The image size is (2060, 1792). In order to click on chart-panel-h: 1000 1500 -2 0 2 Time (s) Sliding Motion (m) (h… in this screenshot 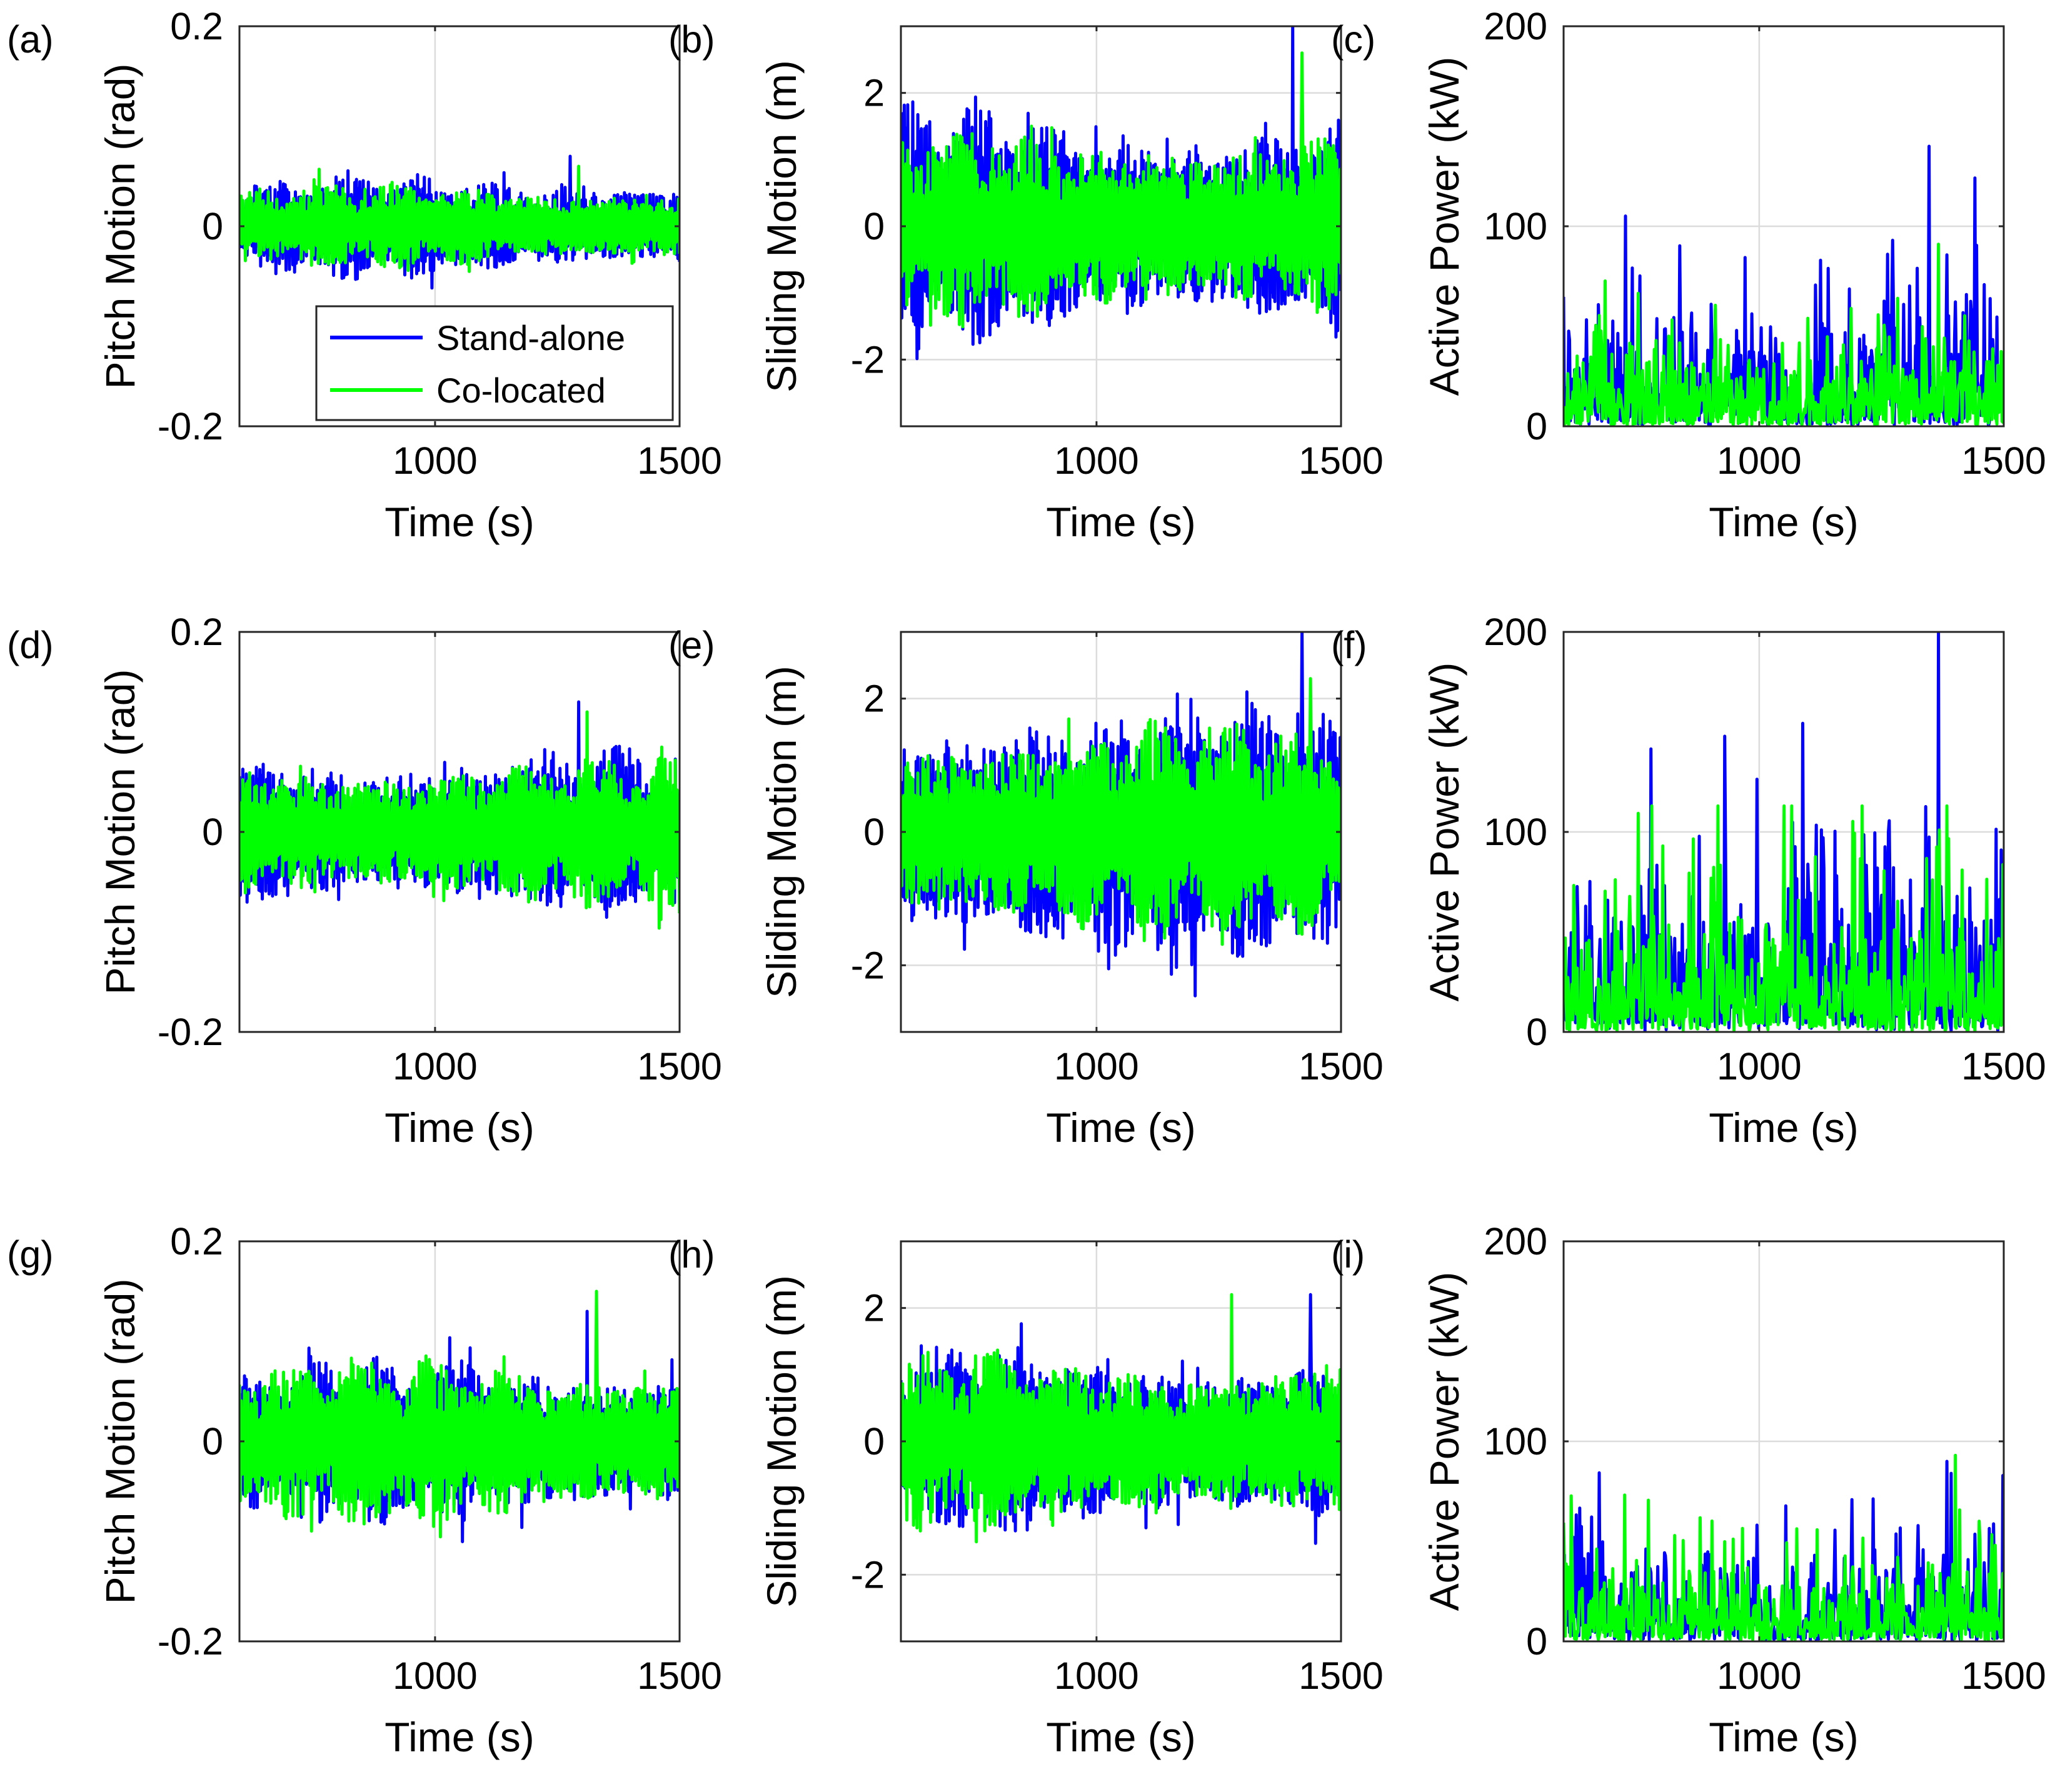, I will do `click(1026, 1496)`.